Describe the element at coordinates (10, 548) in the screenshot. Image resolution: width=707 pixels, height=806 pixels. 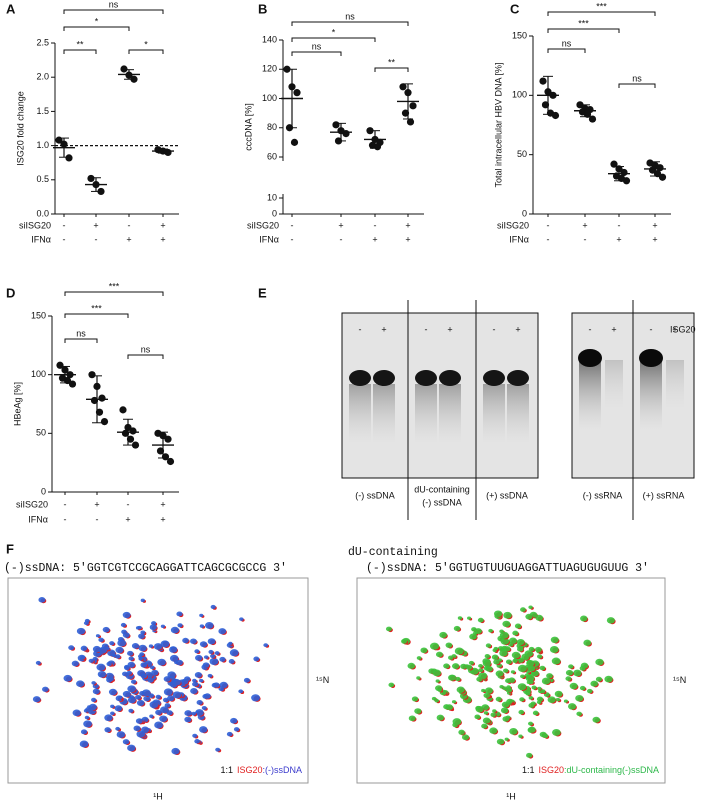
I see `panel-label: F` at that location.